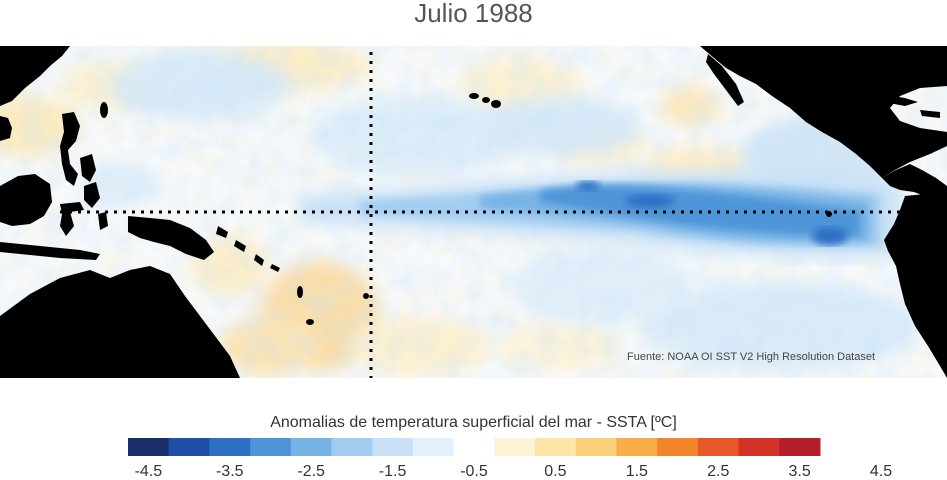  Describe the element at coordinates (725, 80) in the screenshot. I see `land-baja-california` at that location.